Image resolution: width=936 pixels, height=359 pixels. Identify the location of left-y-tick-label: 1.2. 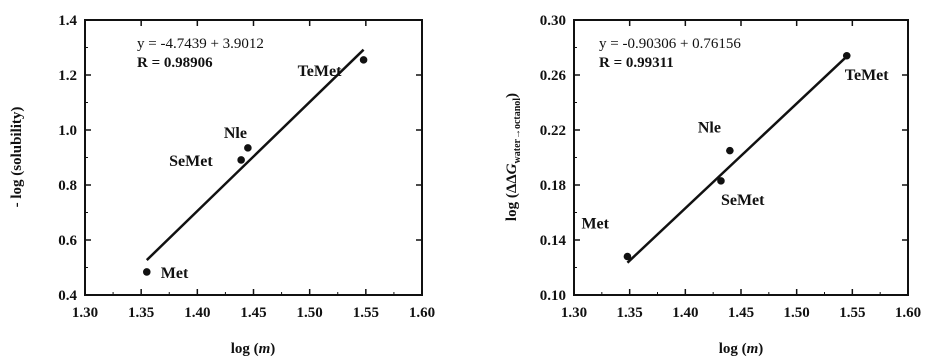
(67, 76).